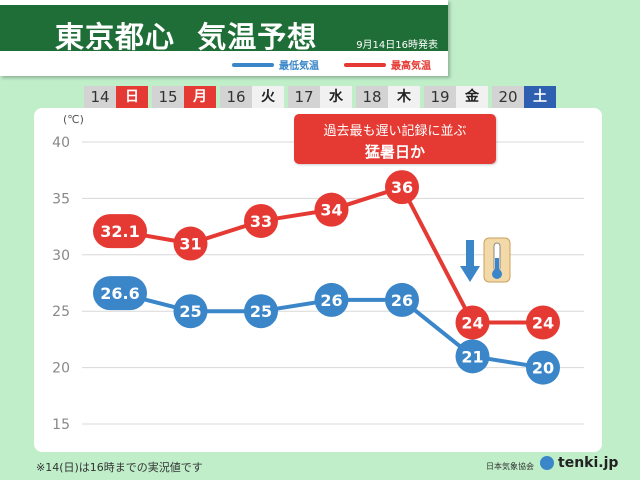  I want to click on legend-max-label: 最高気温, so click(411, 66).